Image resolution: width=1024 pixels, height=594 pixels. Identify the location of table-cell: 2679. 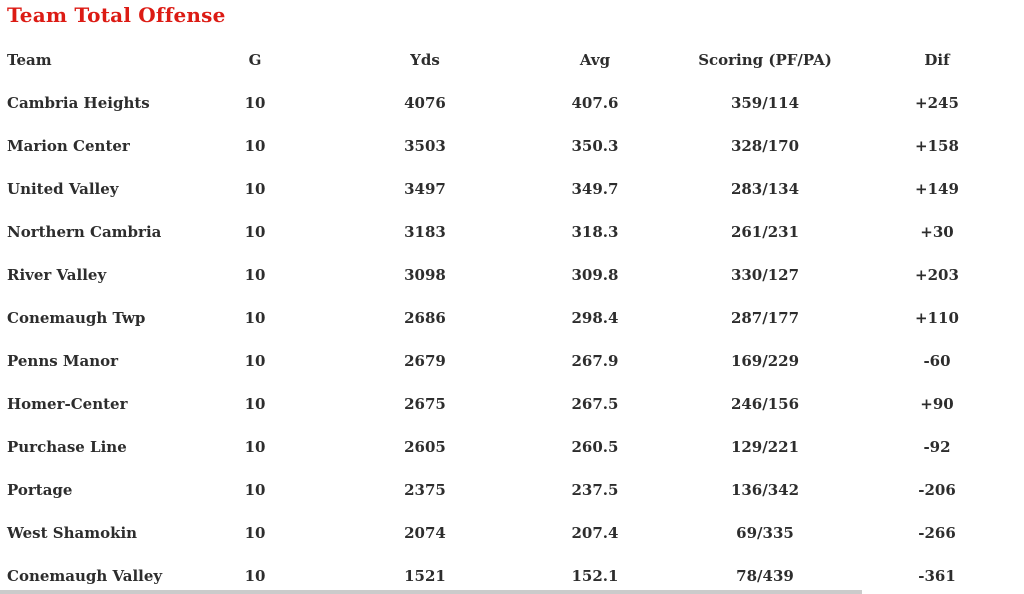
(425, 360).